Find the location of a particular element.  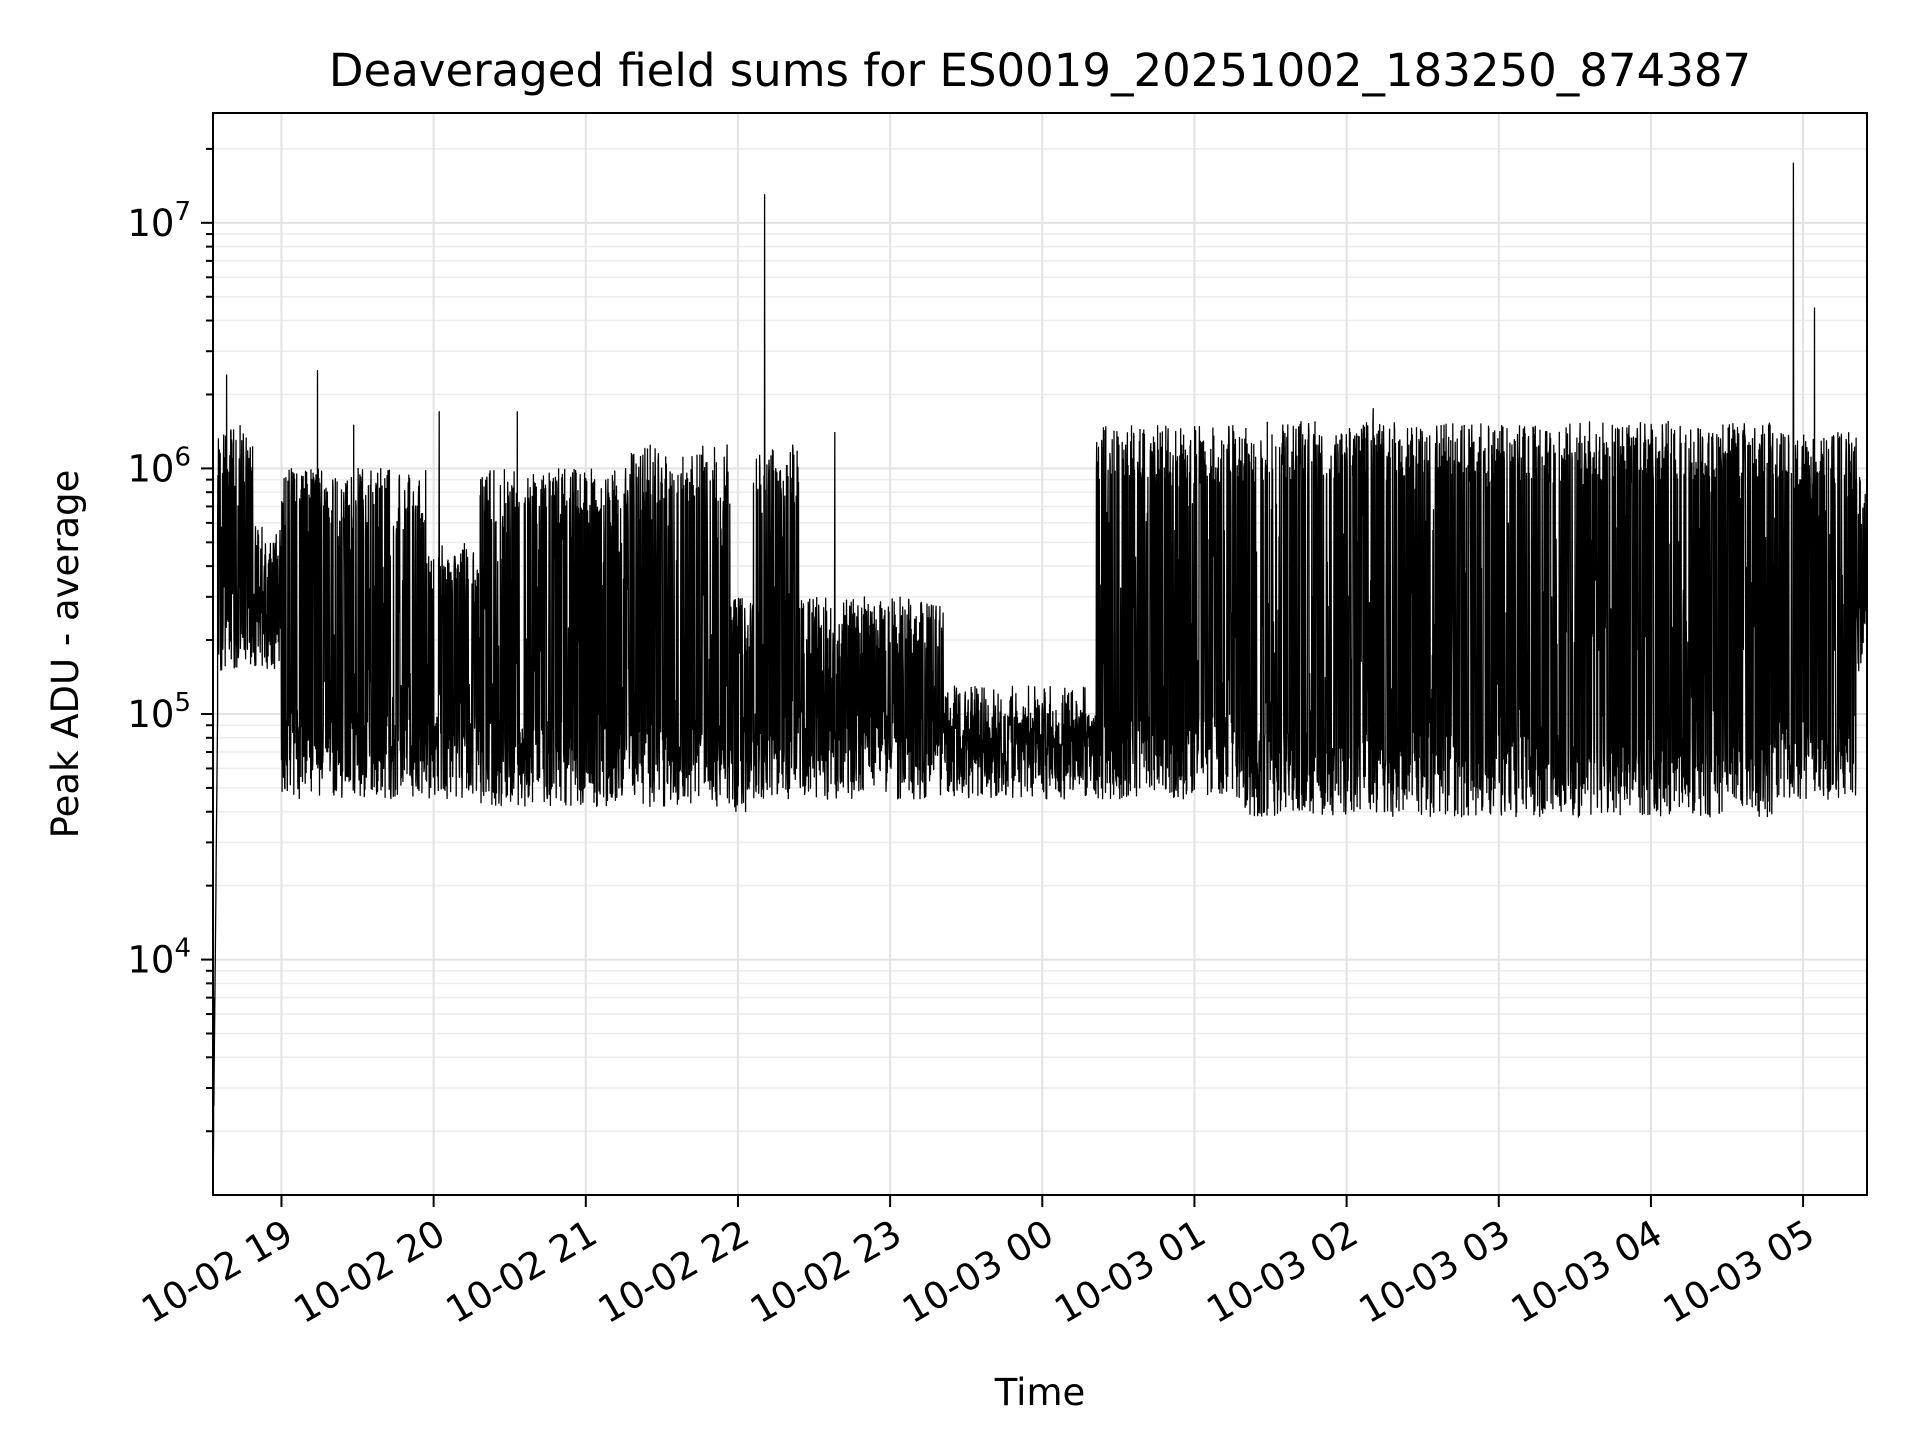

y-tick-label: 106 is located at coordinates (159, 466).